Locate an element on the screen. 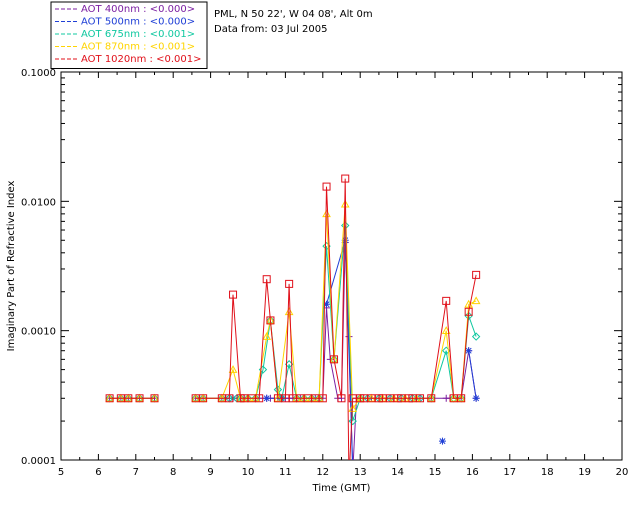 This screenshot has width=640, height=516. y-tick-label: 0.0001 is located at coordinates (38, 461).